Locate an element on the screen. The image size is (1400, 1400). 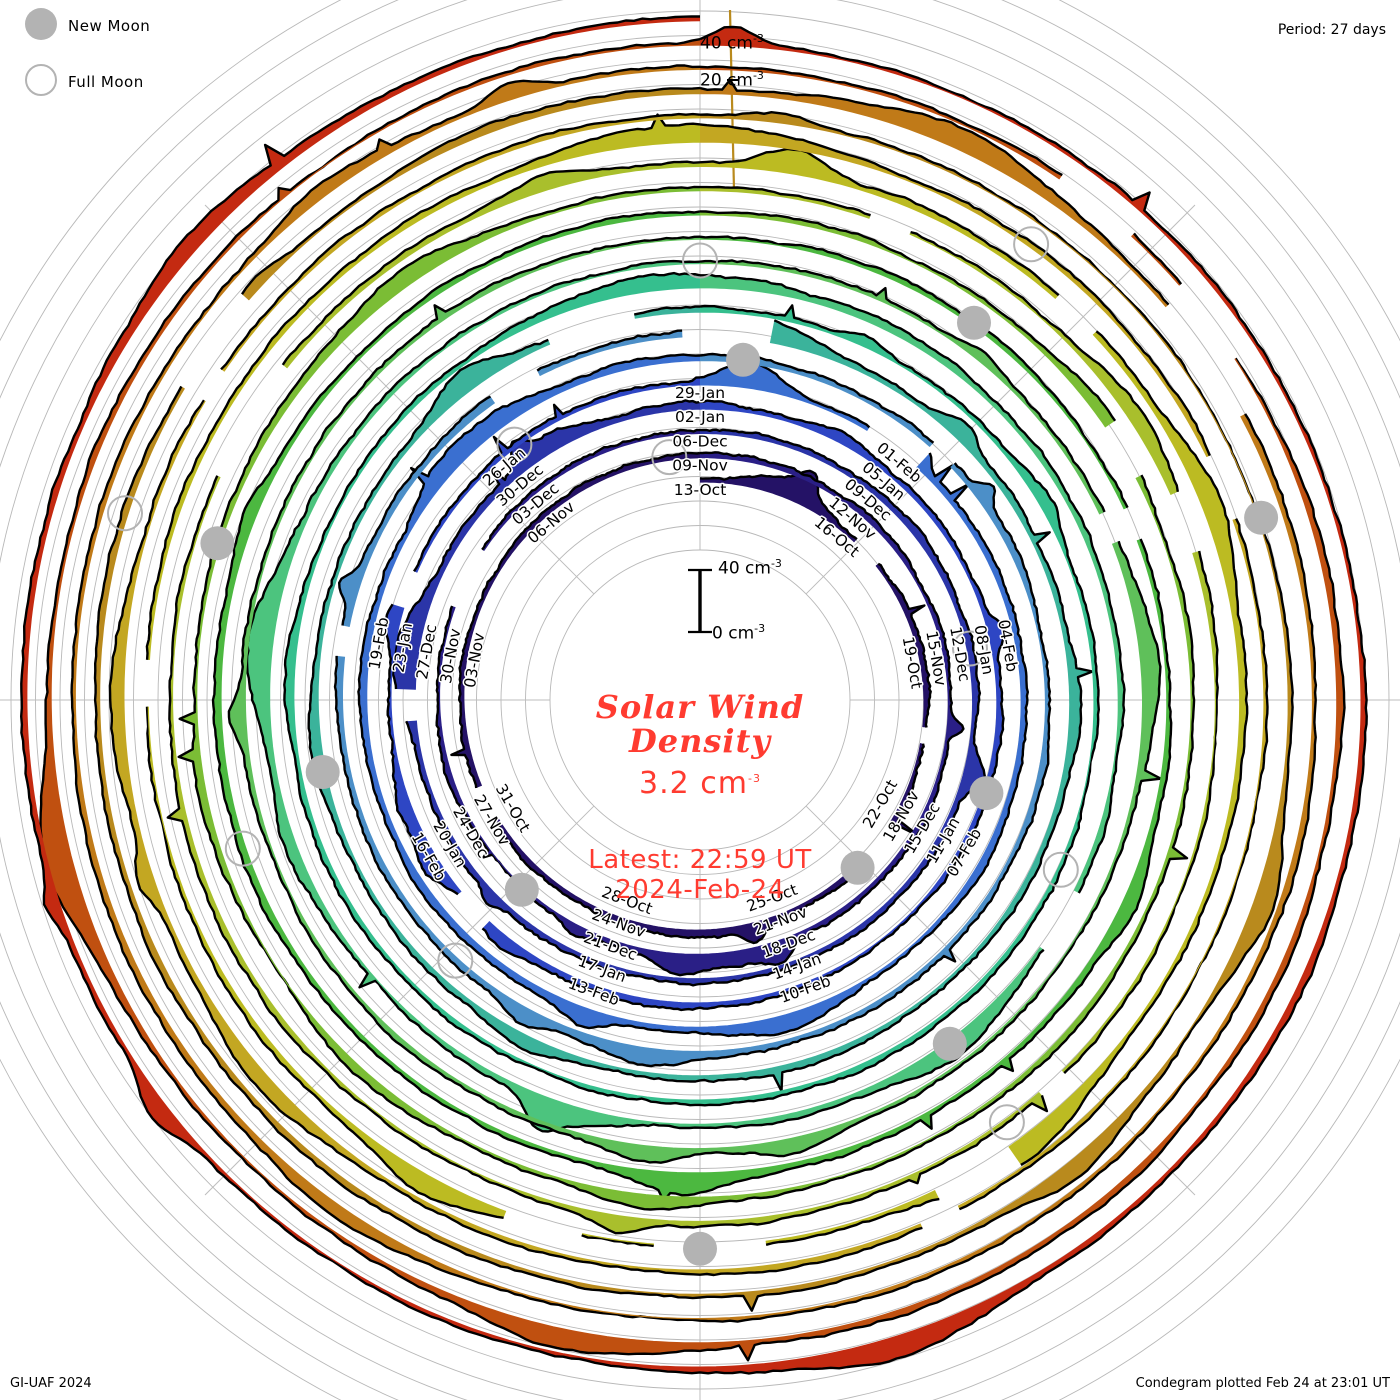
scale-bar-top-label: 40 cm-3 is located at coordinates (750, 568).